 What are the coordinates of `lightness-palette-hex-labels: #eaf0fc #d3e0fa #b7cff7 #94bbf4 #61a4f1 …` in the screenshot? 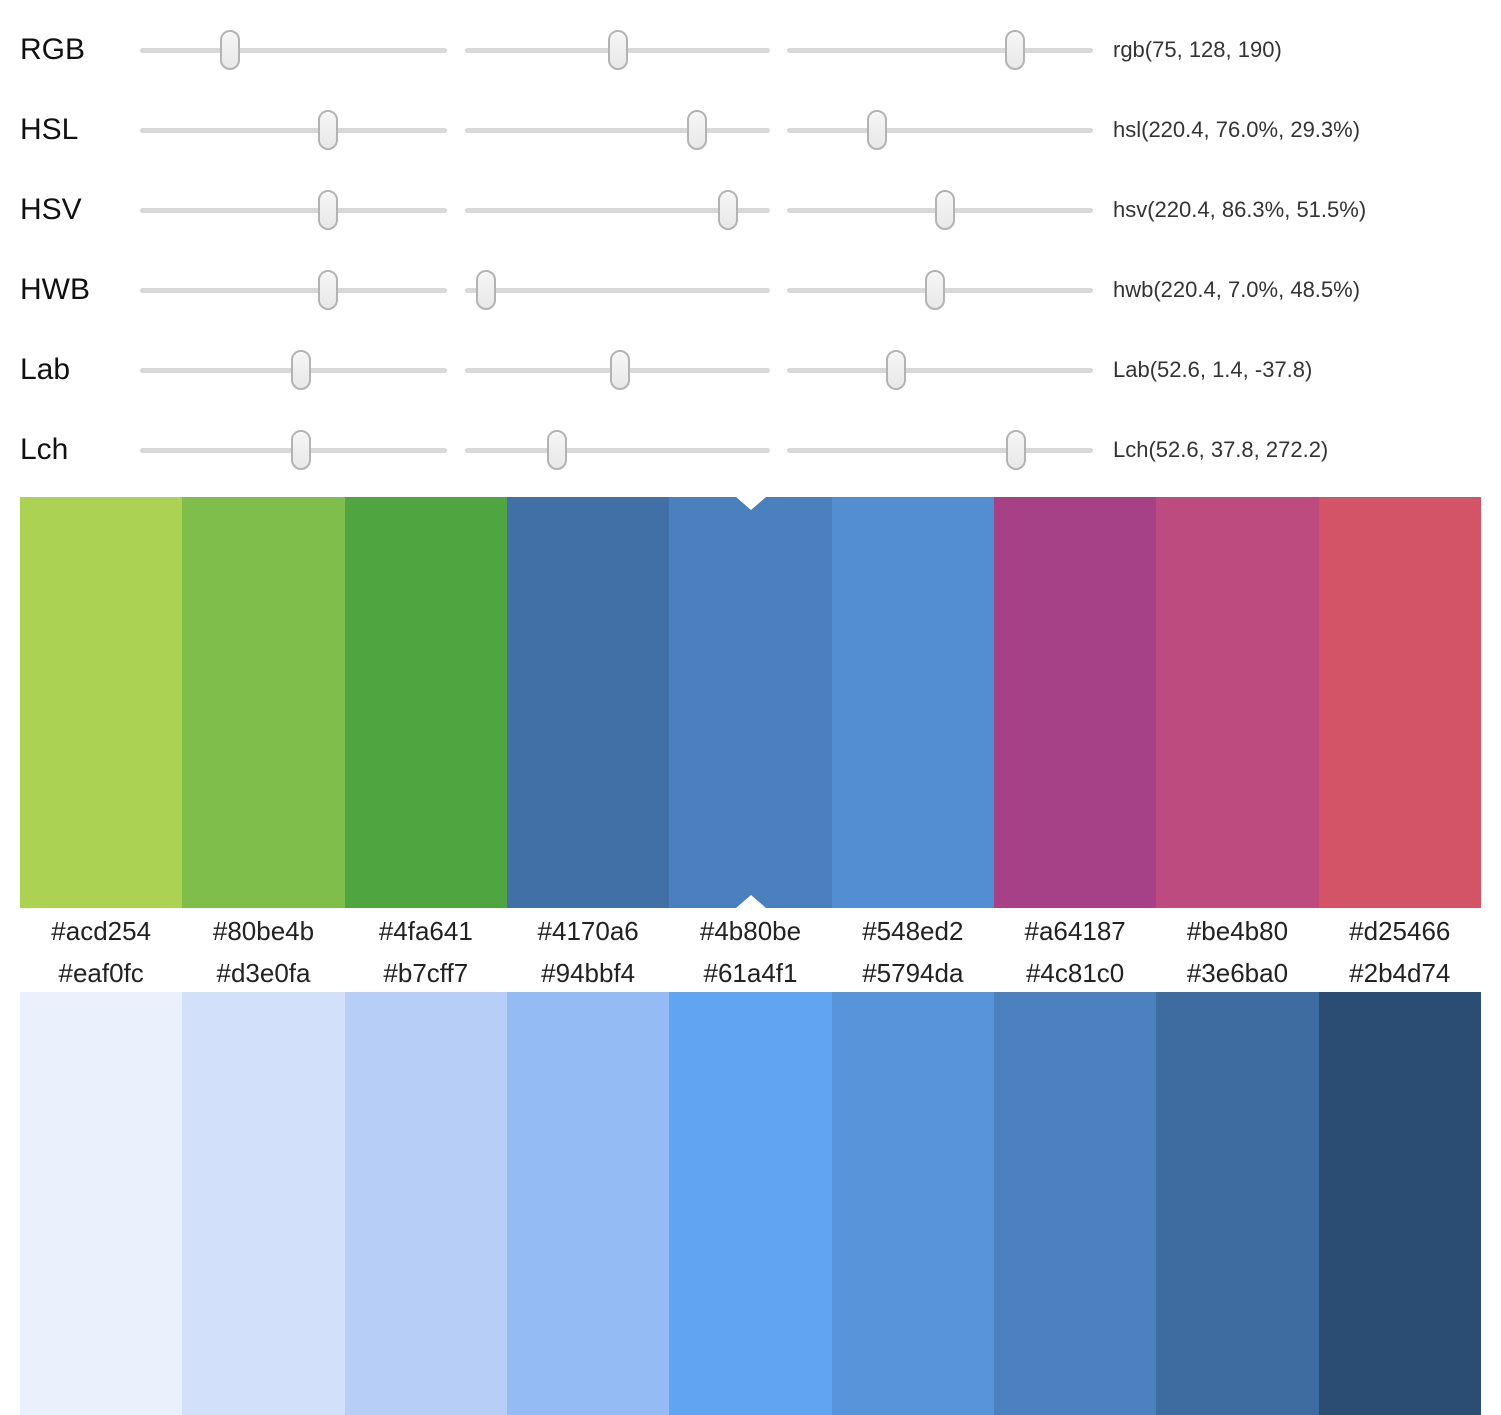 It's located at (750, 973).